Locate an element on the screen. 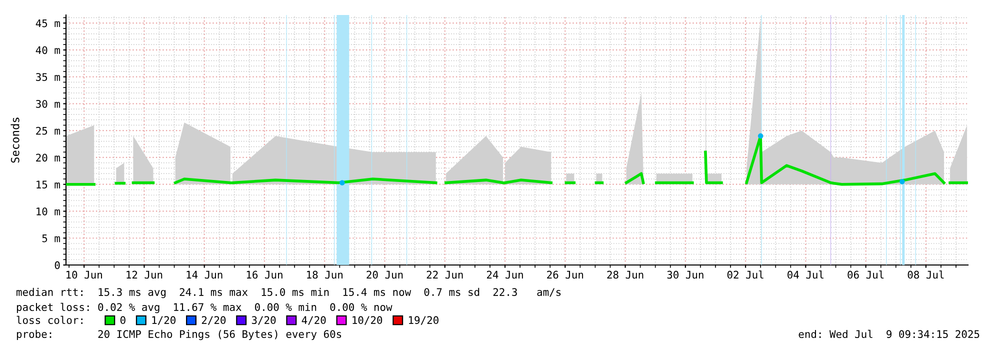 The image size is (997, 347). legend-label: 2/20 is located at coordinates (214, 320).